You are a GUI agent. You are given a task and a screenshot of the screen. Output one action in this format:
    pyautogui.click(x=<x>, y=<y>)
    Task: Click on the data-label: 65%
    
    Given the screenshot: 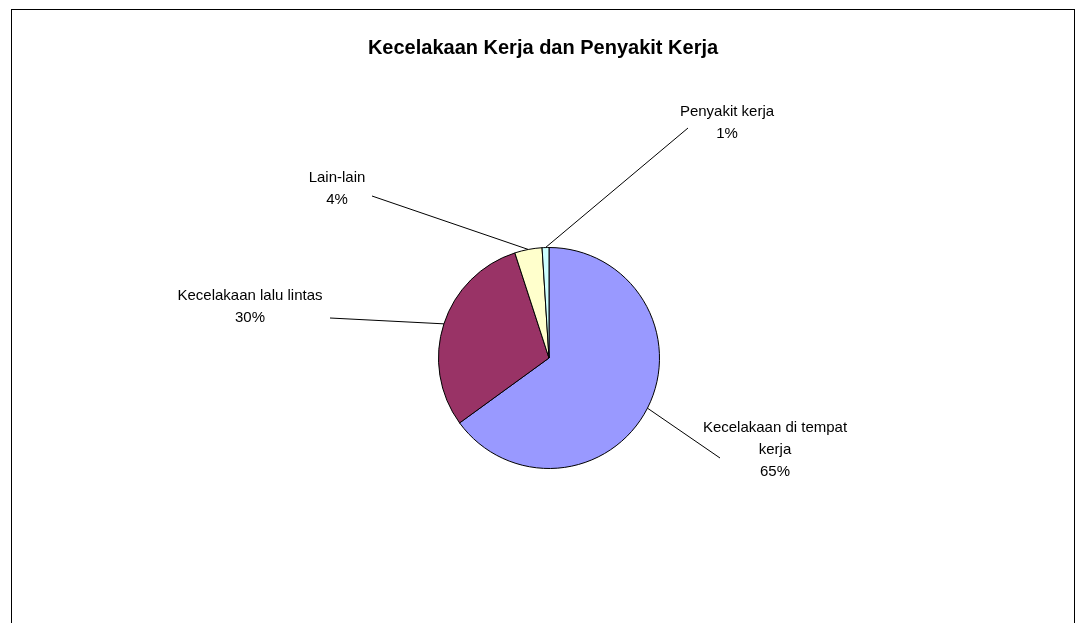 What is the action you would take?
    pyautogui.click(x=775, y=471)
    